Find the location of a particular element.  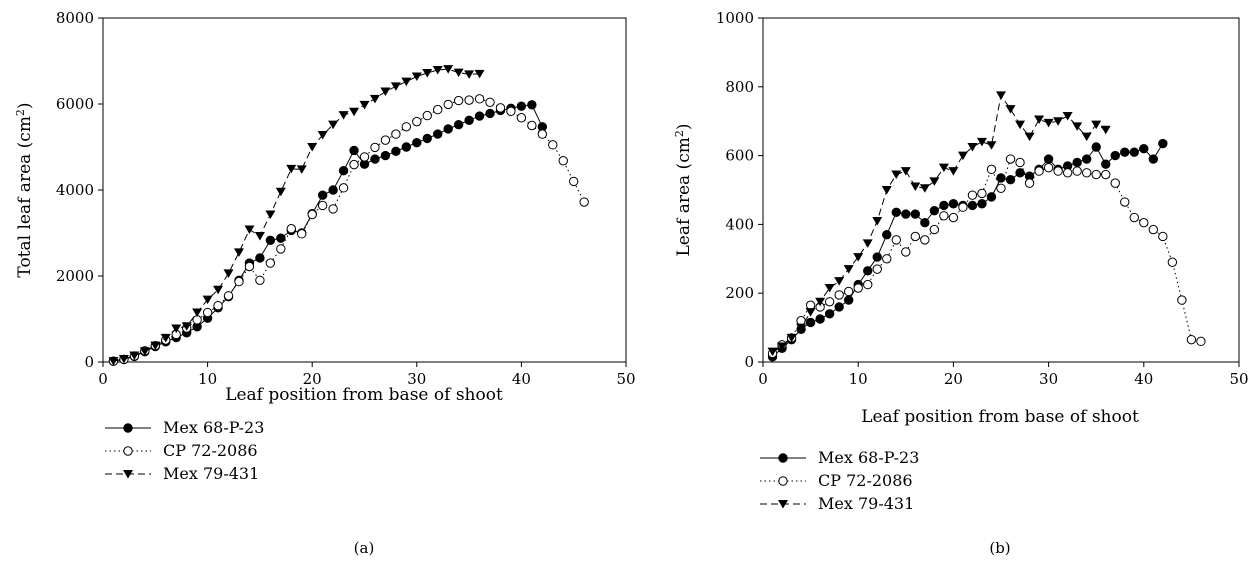

x-tick-label: 30 is located at coordinates (416, 379).